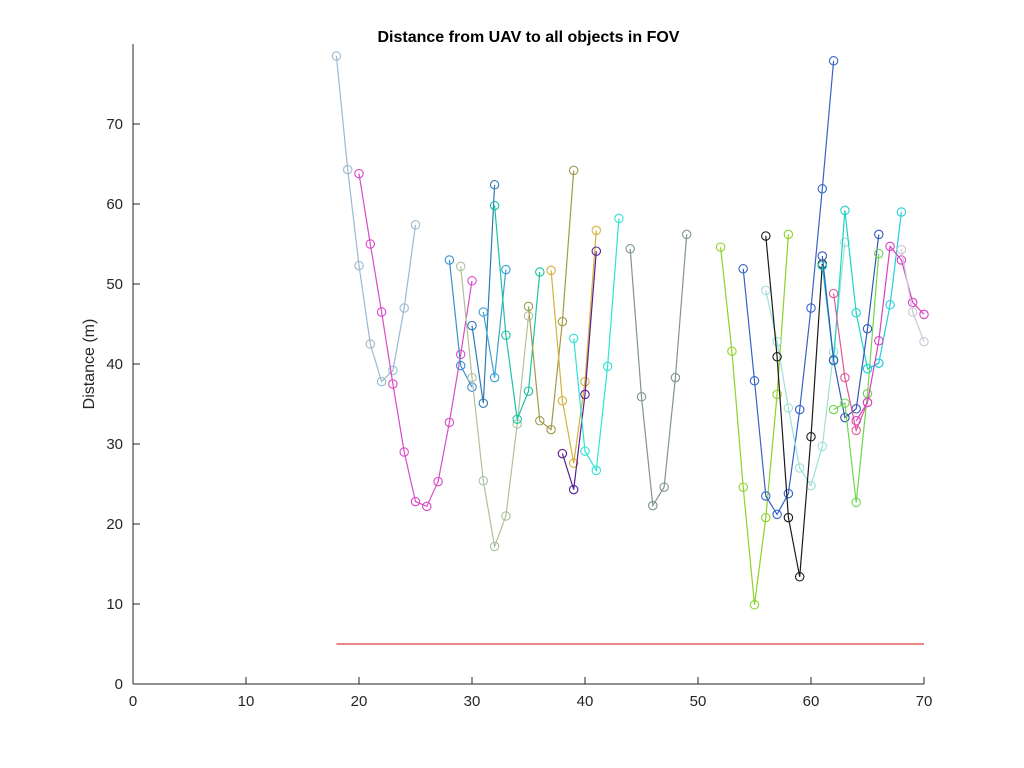  Describe the element at coordinates (529, 37) in the screenshot. I see `chart-title: Distance from UAV to all objects in FOV` at that location.